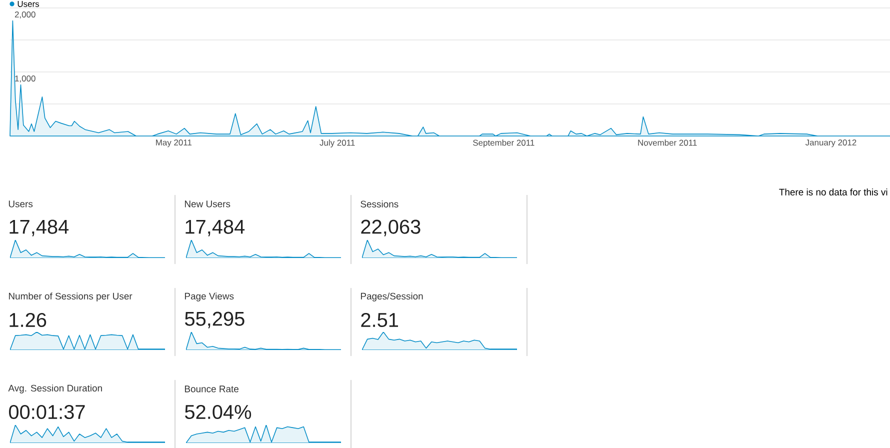 This screenshot has width=890, height=448. Describe the element at coordinates (46, 412) in the screenshot. I see `chart-subtitle: 00:01:37` at that location.